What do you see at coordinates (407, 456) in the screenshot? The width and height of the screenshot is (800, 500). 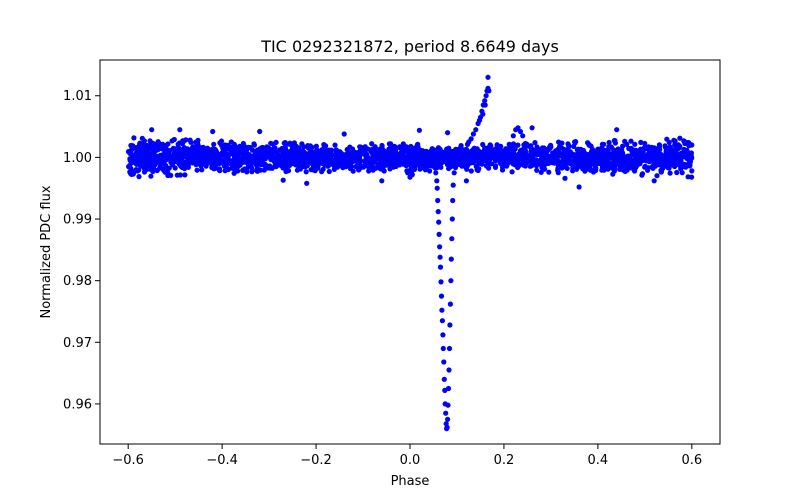 I see `x-axis-ticks: −0.6 −0.4 −0.2 0.0 0.2 0.4 0.6` at bounding box center [407, 456].